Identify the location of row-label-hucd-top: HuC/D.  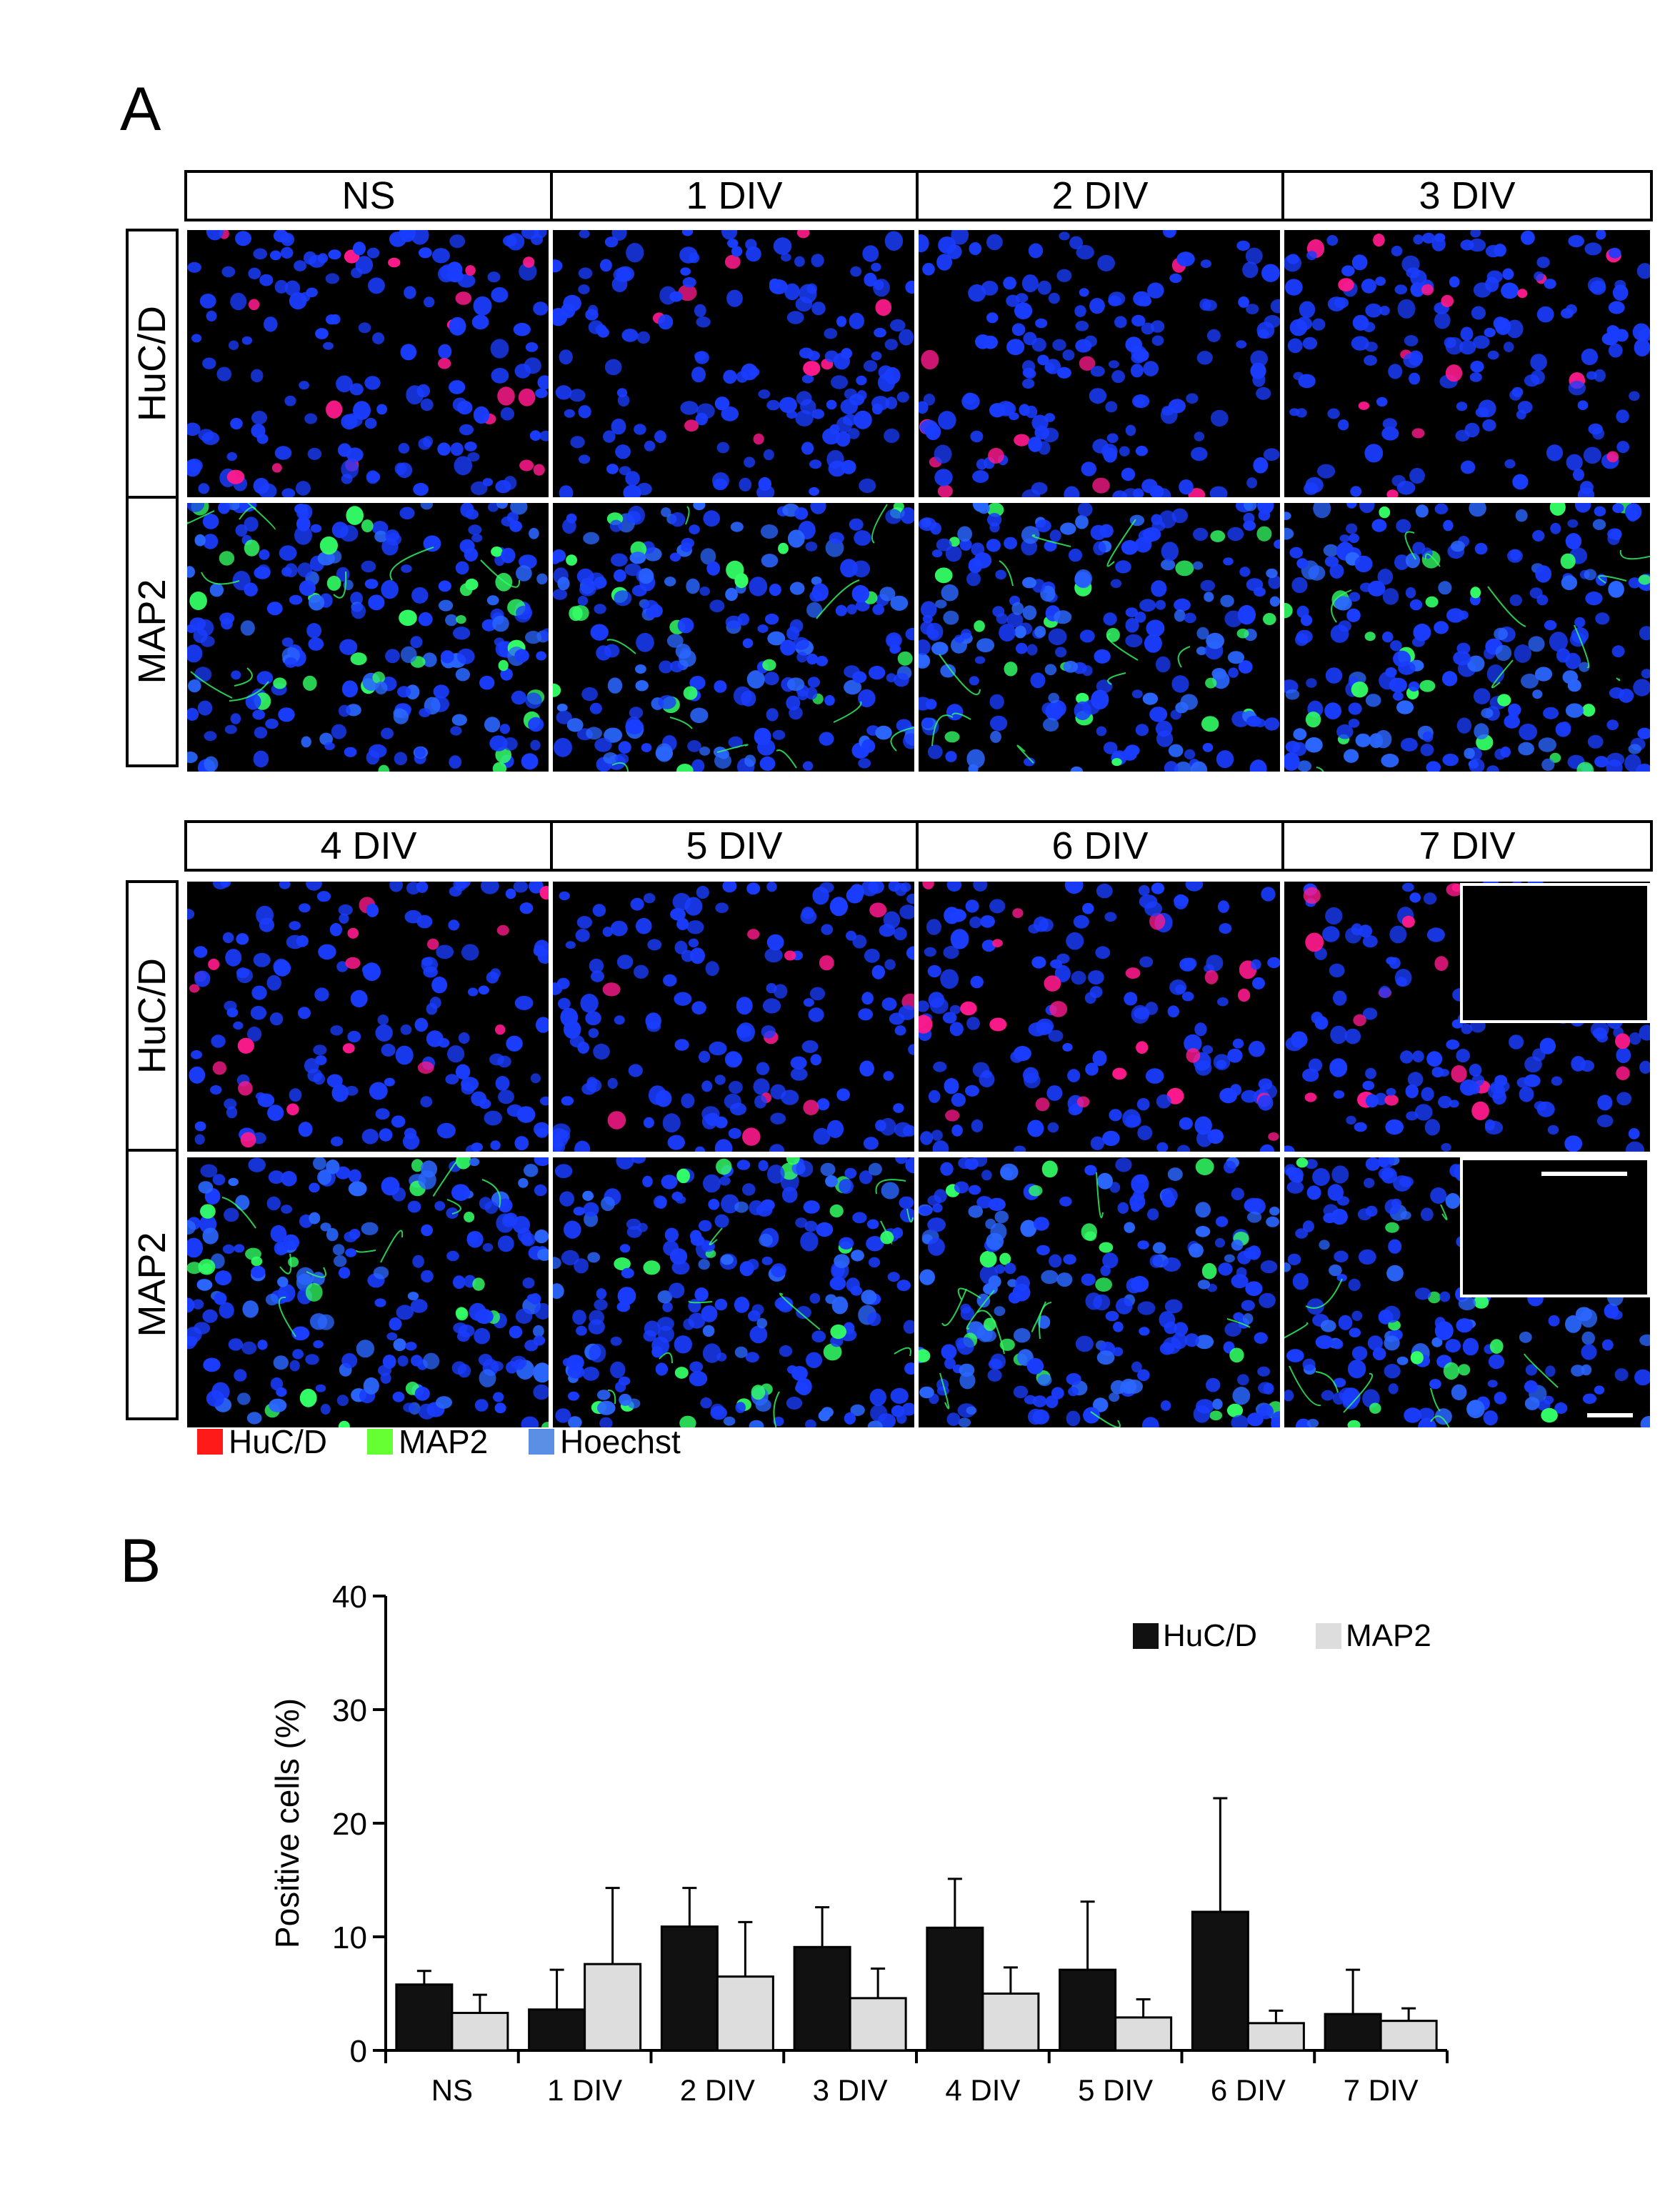
(152, 364).